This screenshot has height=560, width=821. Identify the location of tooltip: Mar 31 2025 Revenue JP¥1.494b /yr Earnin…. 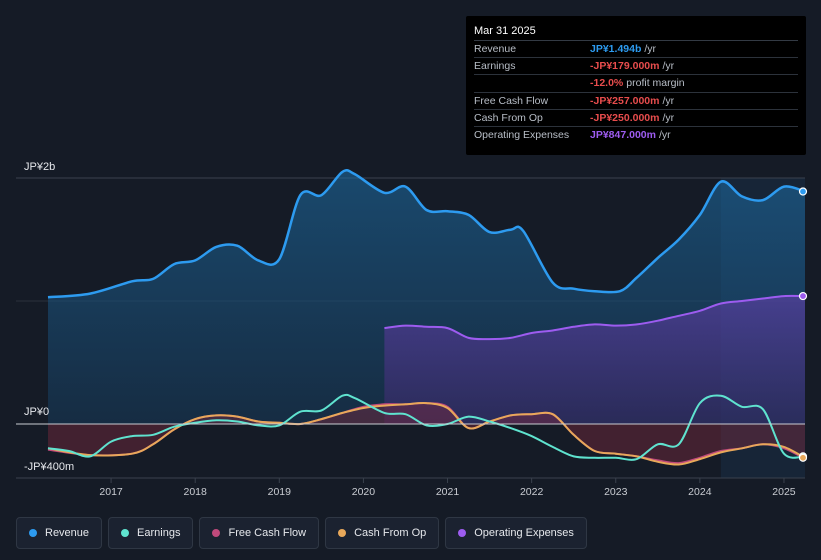
(636, 85).